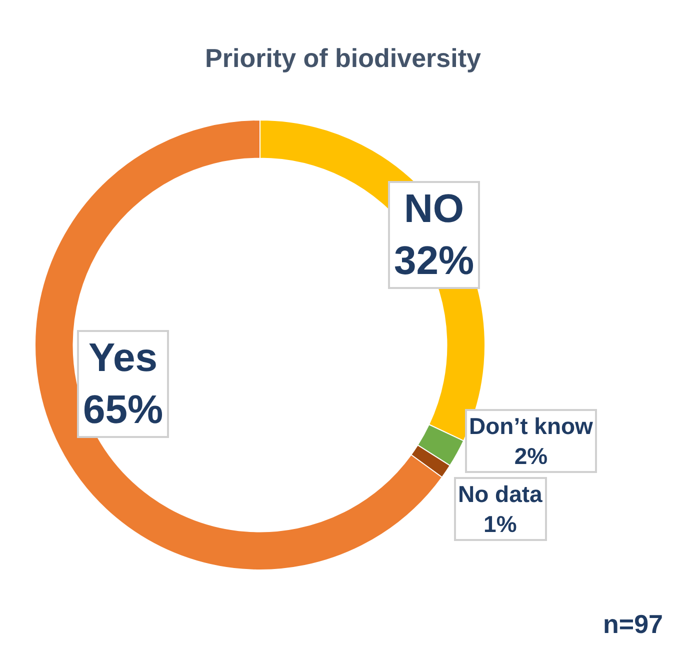 The height and width of the screenshot is (654, 686). What do you see at coordinates (500, 523) in the screenshot?
I see `data-label: 1%` at bounding box center [500, 523].